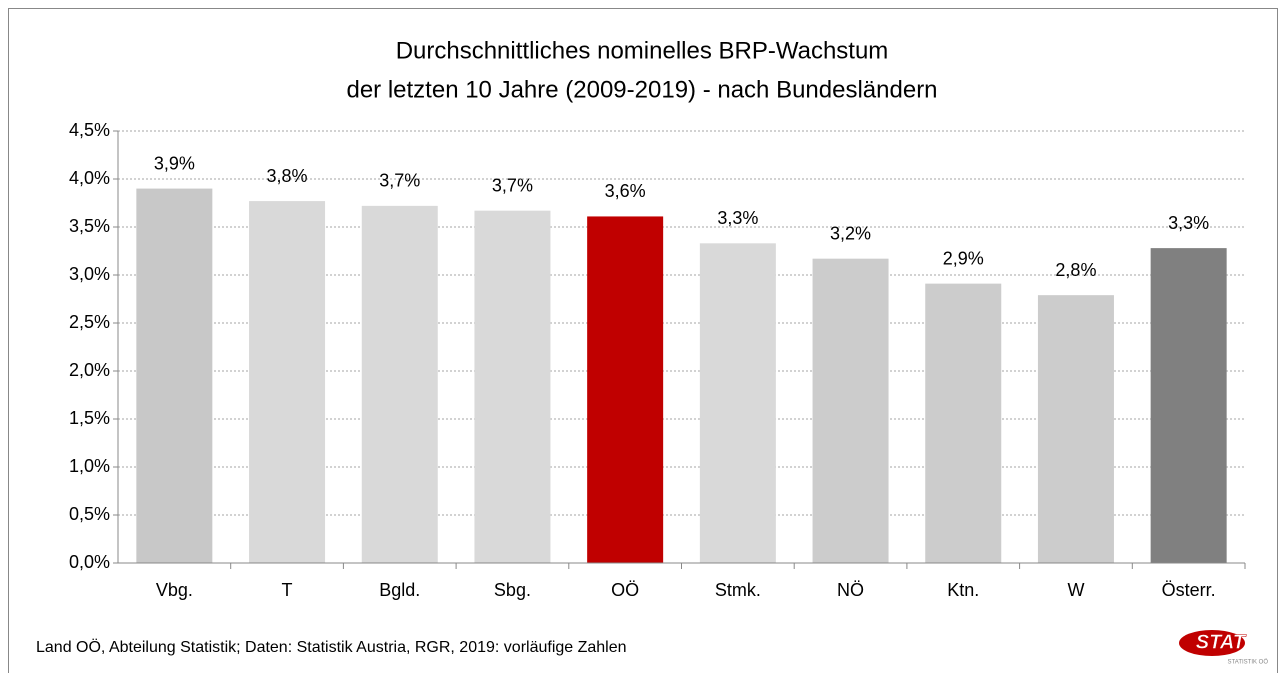 This screenshot has width=1285, height=673. I want to click on y-tick-label: 1,0%, so click(89, 466).